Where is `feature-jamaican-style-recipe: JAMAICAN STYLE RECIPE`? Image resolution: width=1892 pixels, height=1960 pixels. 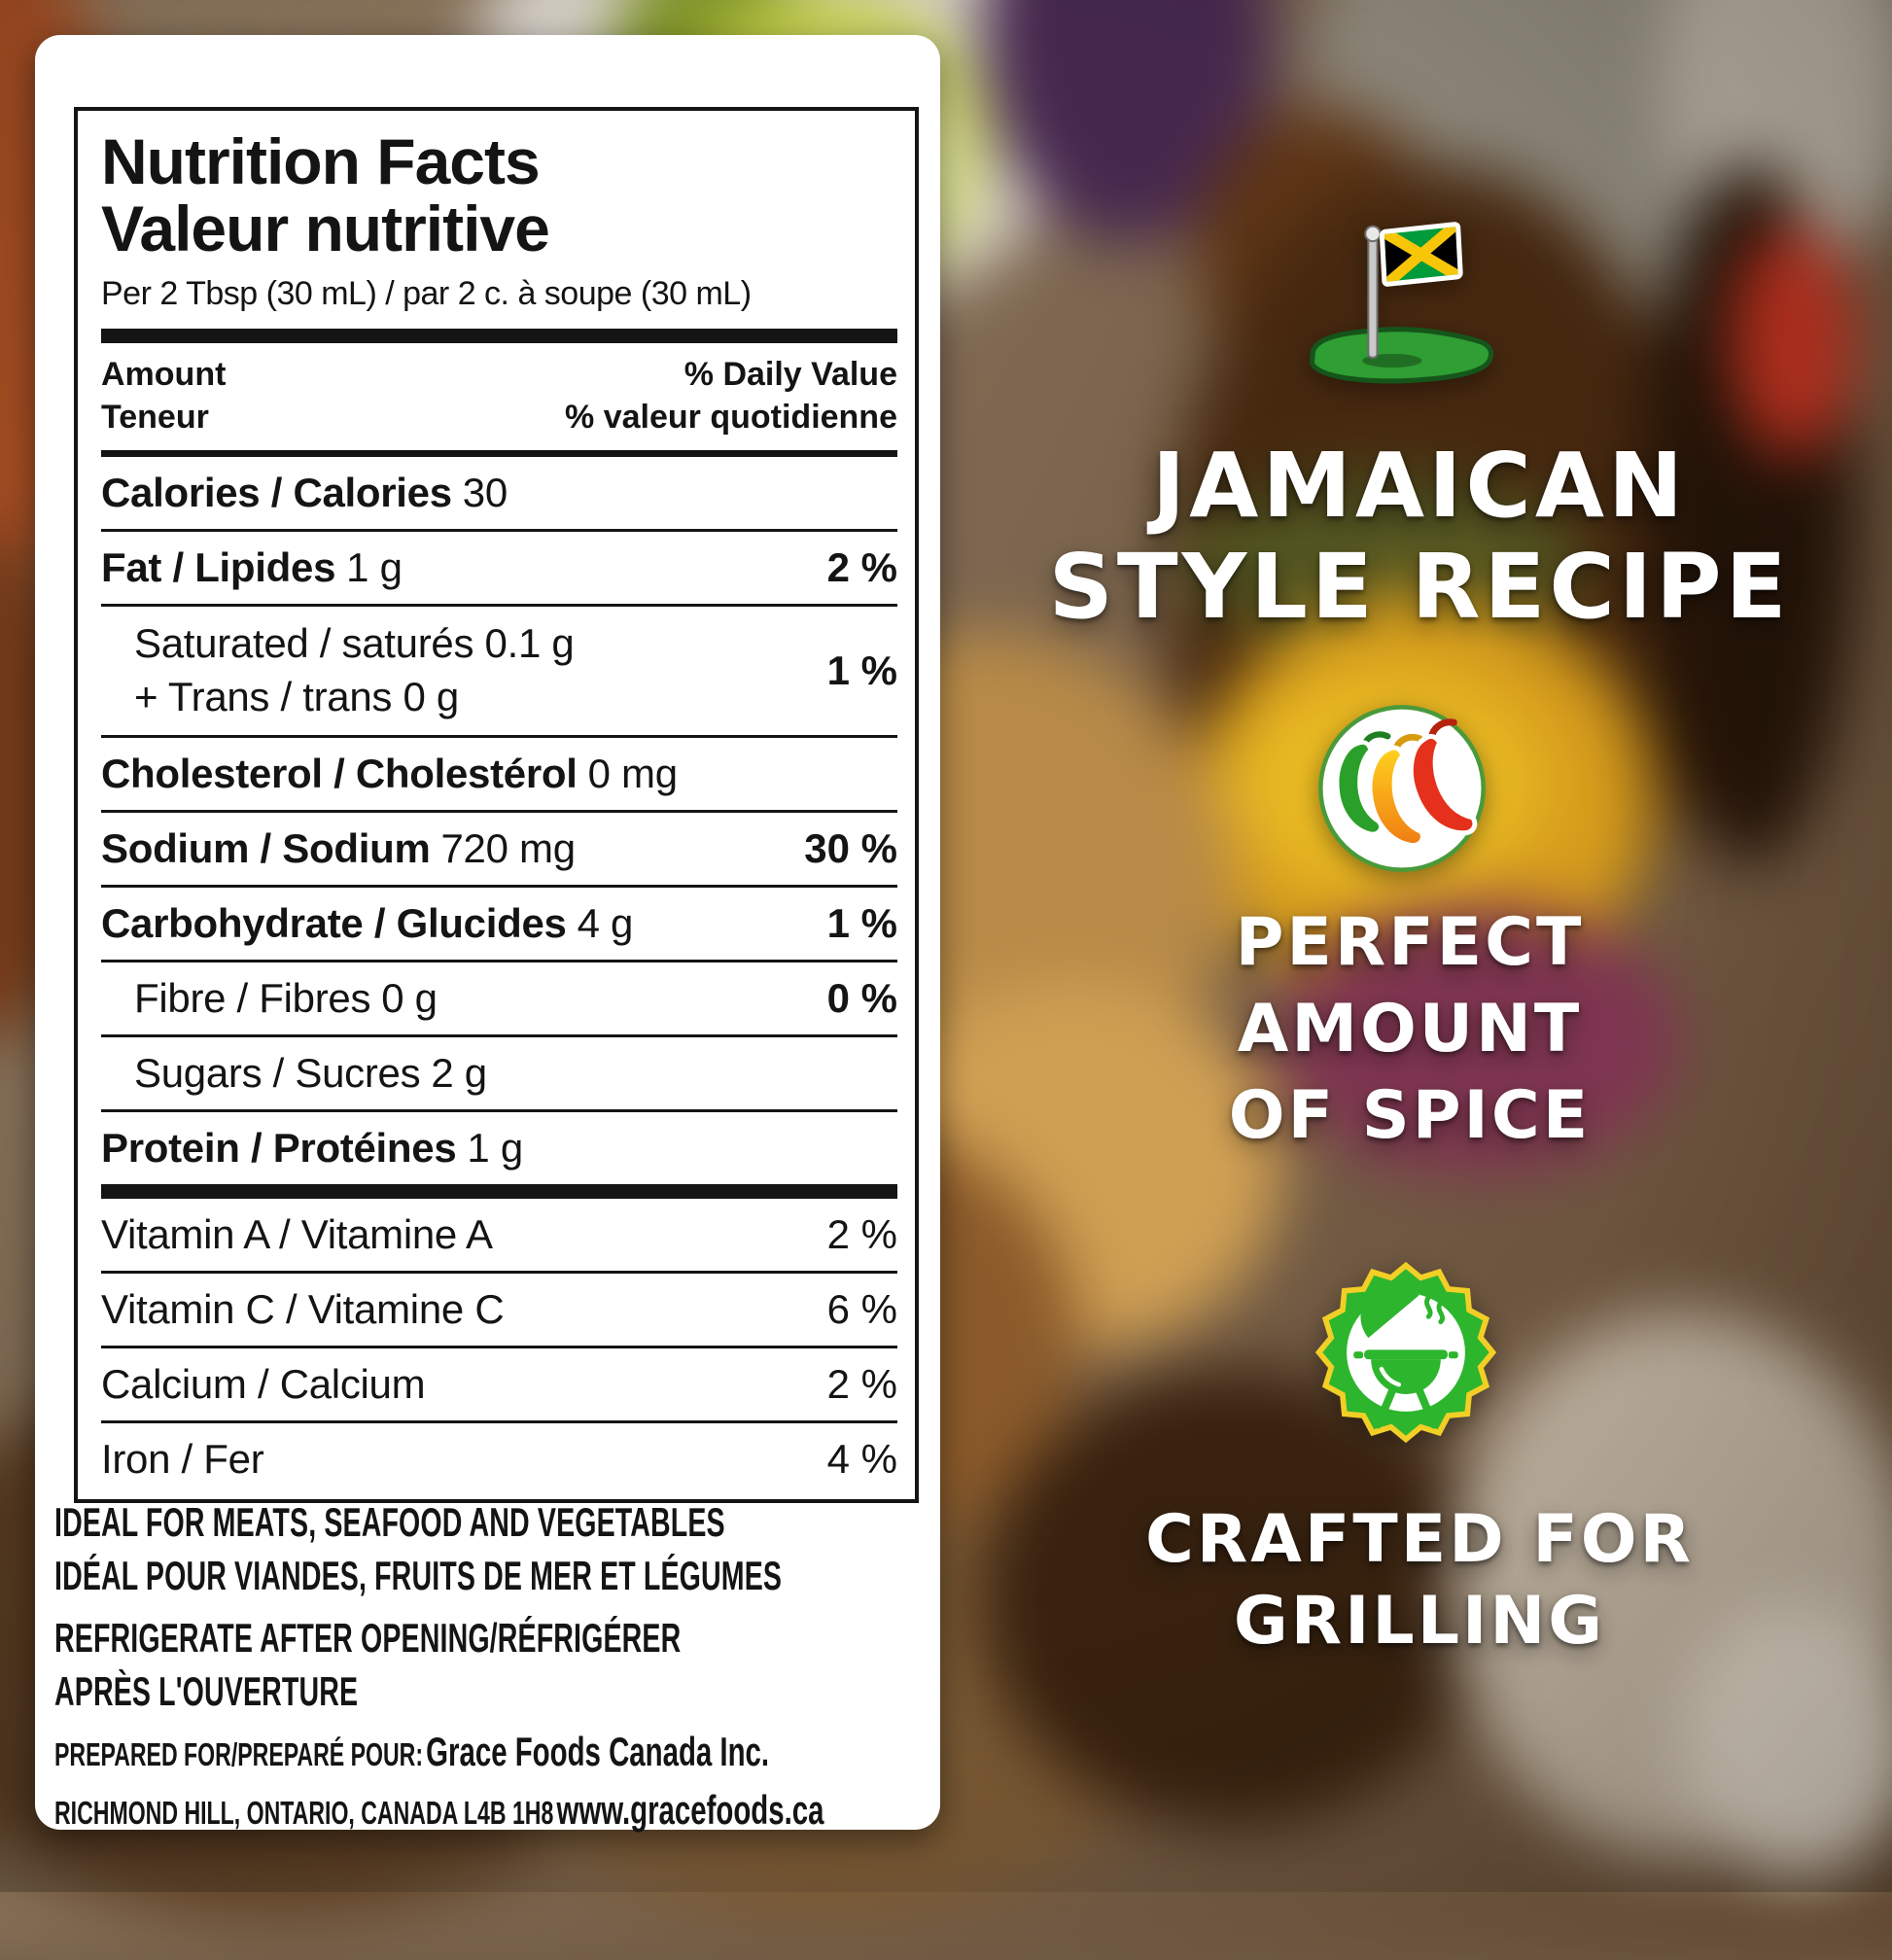 feature-jamaican-style-recipe: JAMAICAN STYLE RECIPE is located at coordinates (1419, 537).